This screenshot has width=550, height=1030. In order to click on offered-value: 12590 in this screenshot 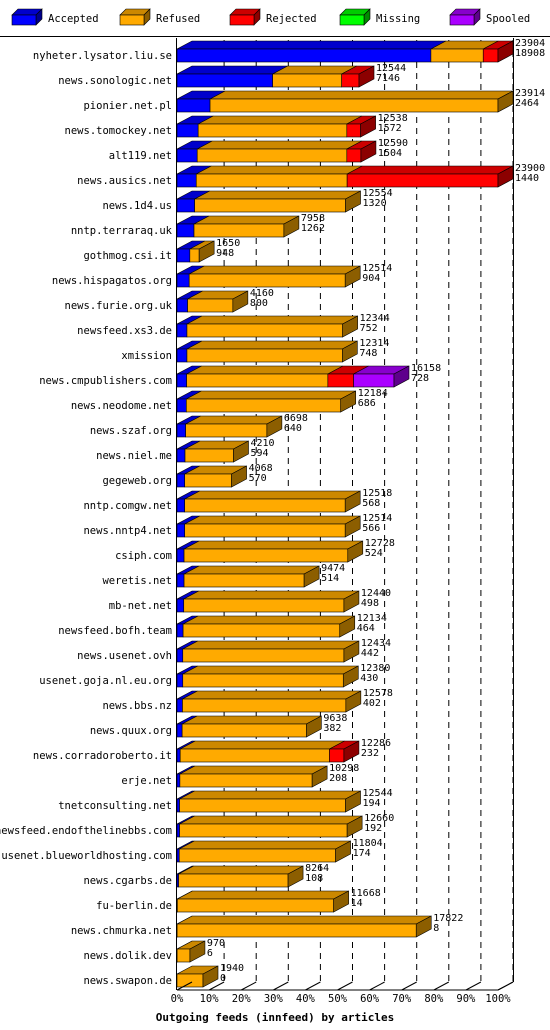, I will do `click(393, 143)`.